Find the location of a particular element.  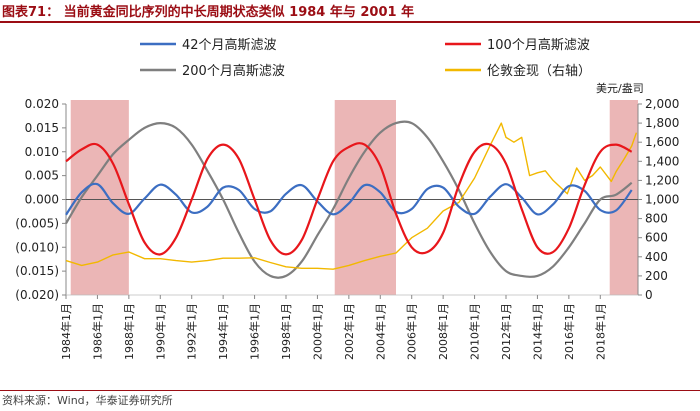

left-tick-label: 0.020 is located at coordinates (42, 104).